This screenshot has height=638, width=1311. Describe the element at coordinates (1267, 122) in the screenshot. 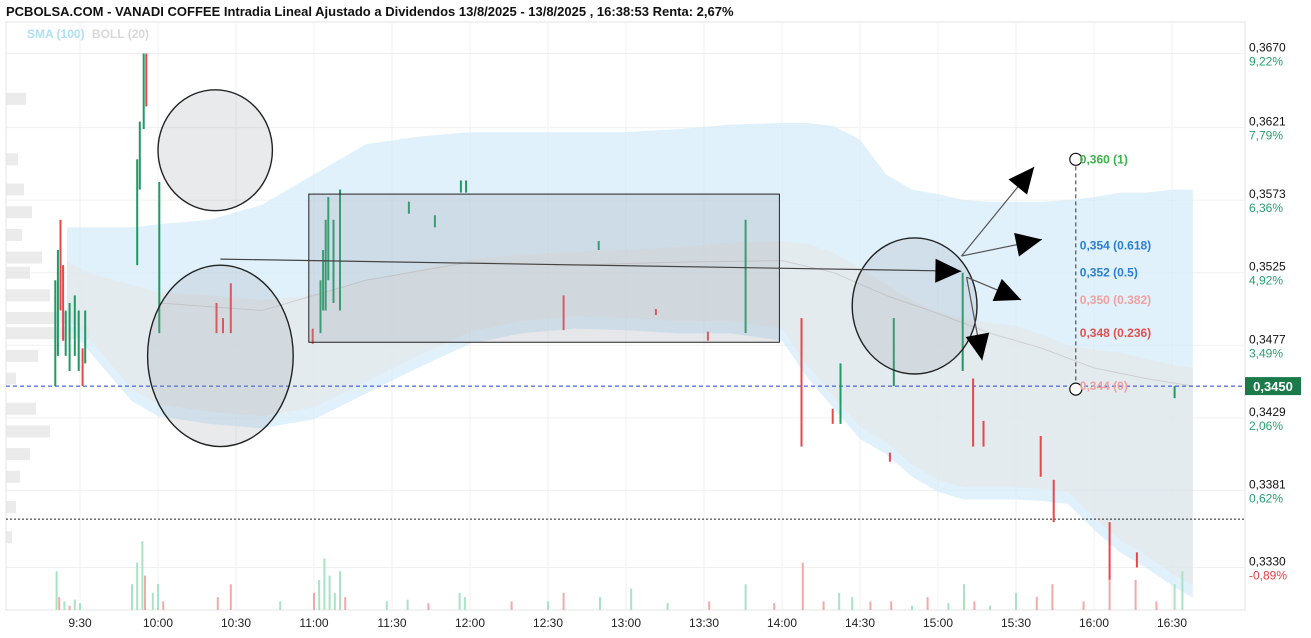

I see `price-tick-label: 0,3621` at that location.